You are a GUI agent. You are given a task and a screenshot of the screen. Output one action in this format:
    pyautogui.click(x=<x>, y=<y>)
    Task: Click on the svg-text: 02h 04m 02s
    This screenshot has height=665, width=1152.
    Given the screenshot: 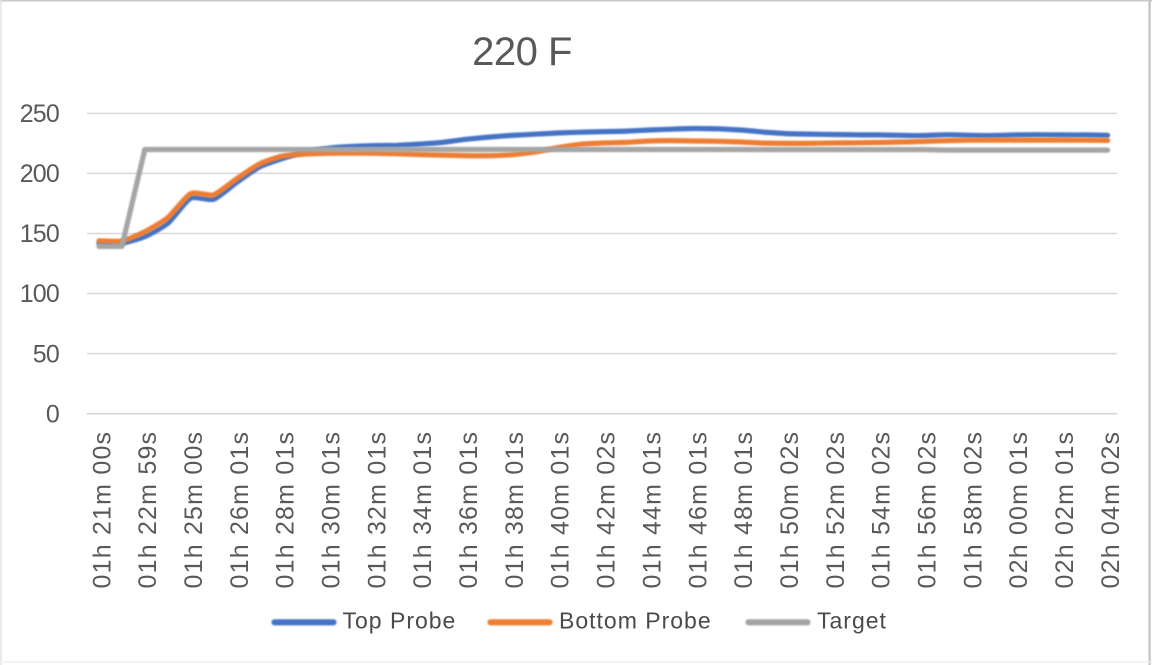 What is the action you would take?
    pyautogui.click(x=1111, y=510)
    